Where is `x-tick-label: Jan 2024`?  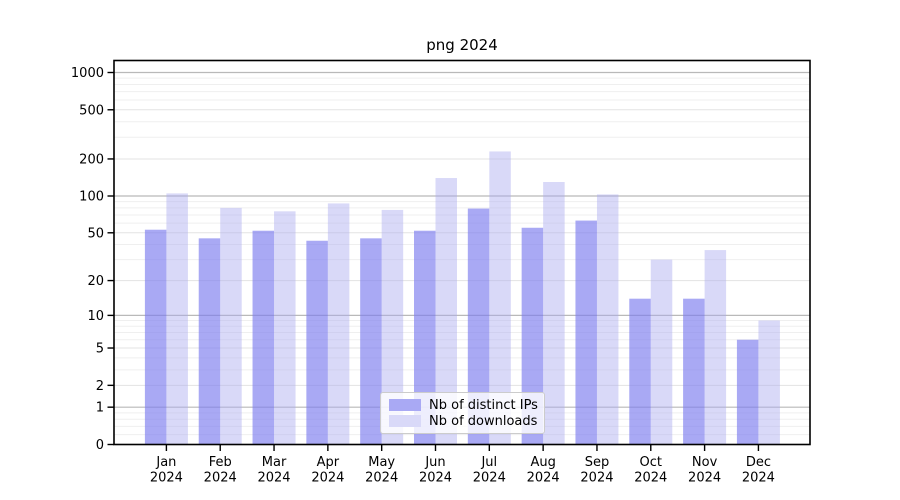 x-tick-label: Jan 2024 is located at coordinates (166, 470).